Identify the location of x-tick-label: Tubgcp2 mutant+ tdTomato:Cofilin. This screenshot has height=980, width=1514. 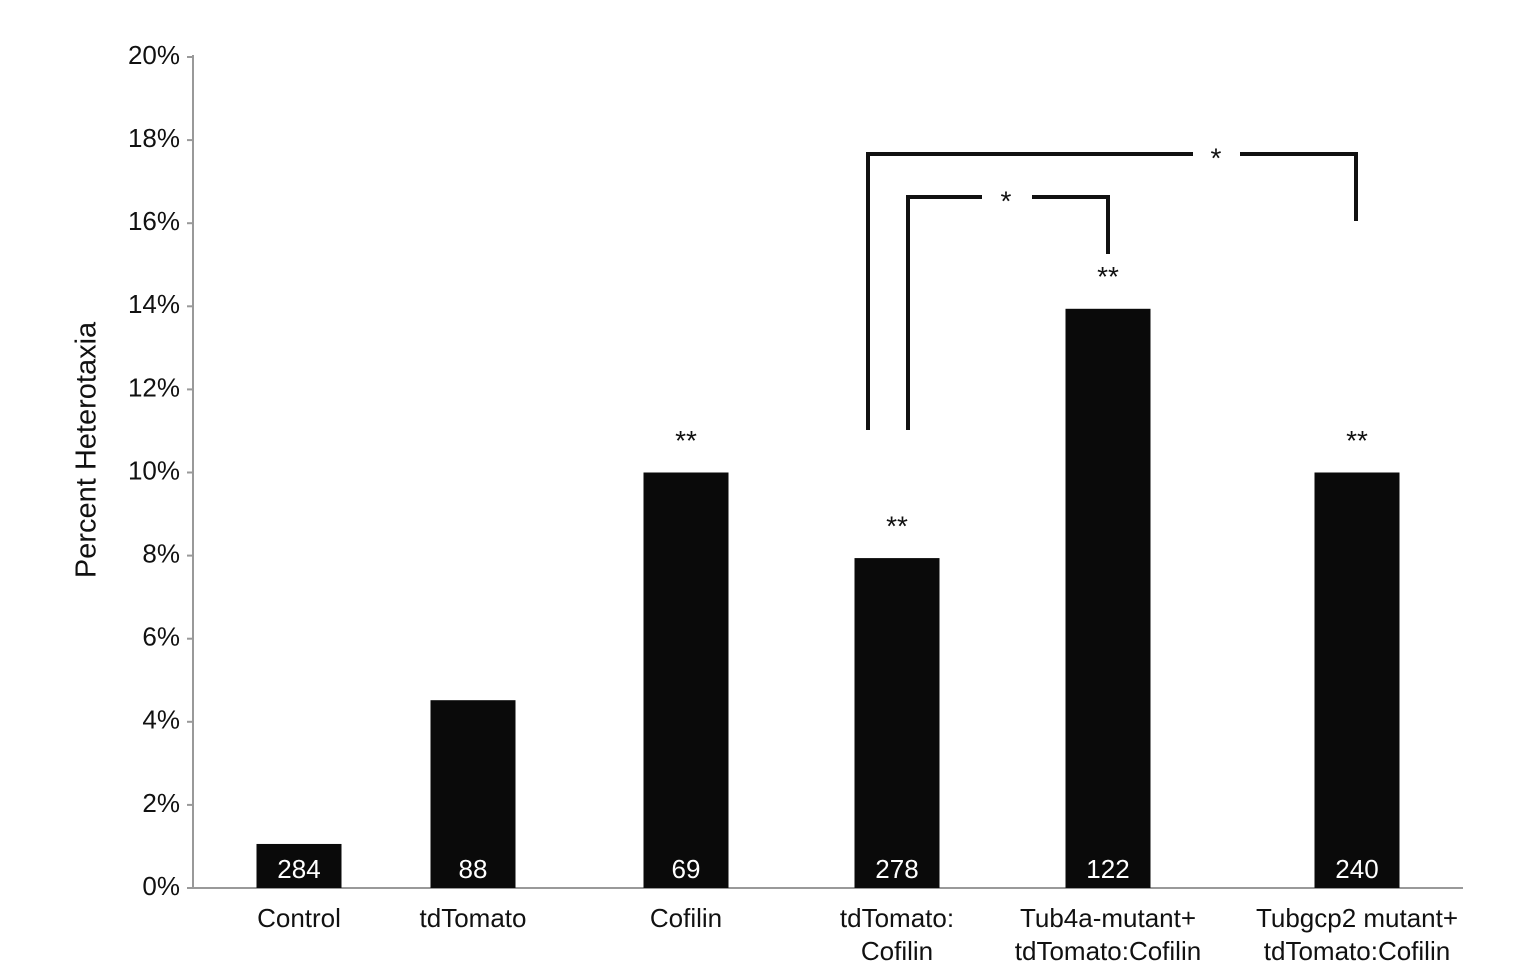
(1357, 934).